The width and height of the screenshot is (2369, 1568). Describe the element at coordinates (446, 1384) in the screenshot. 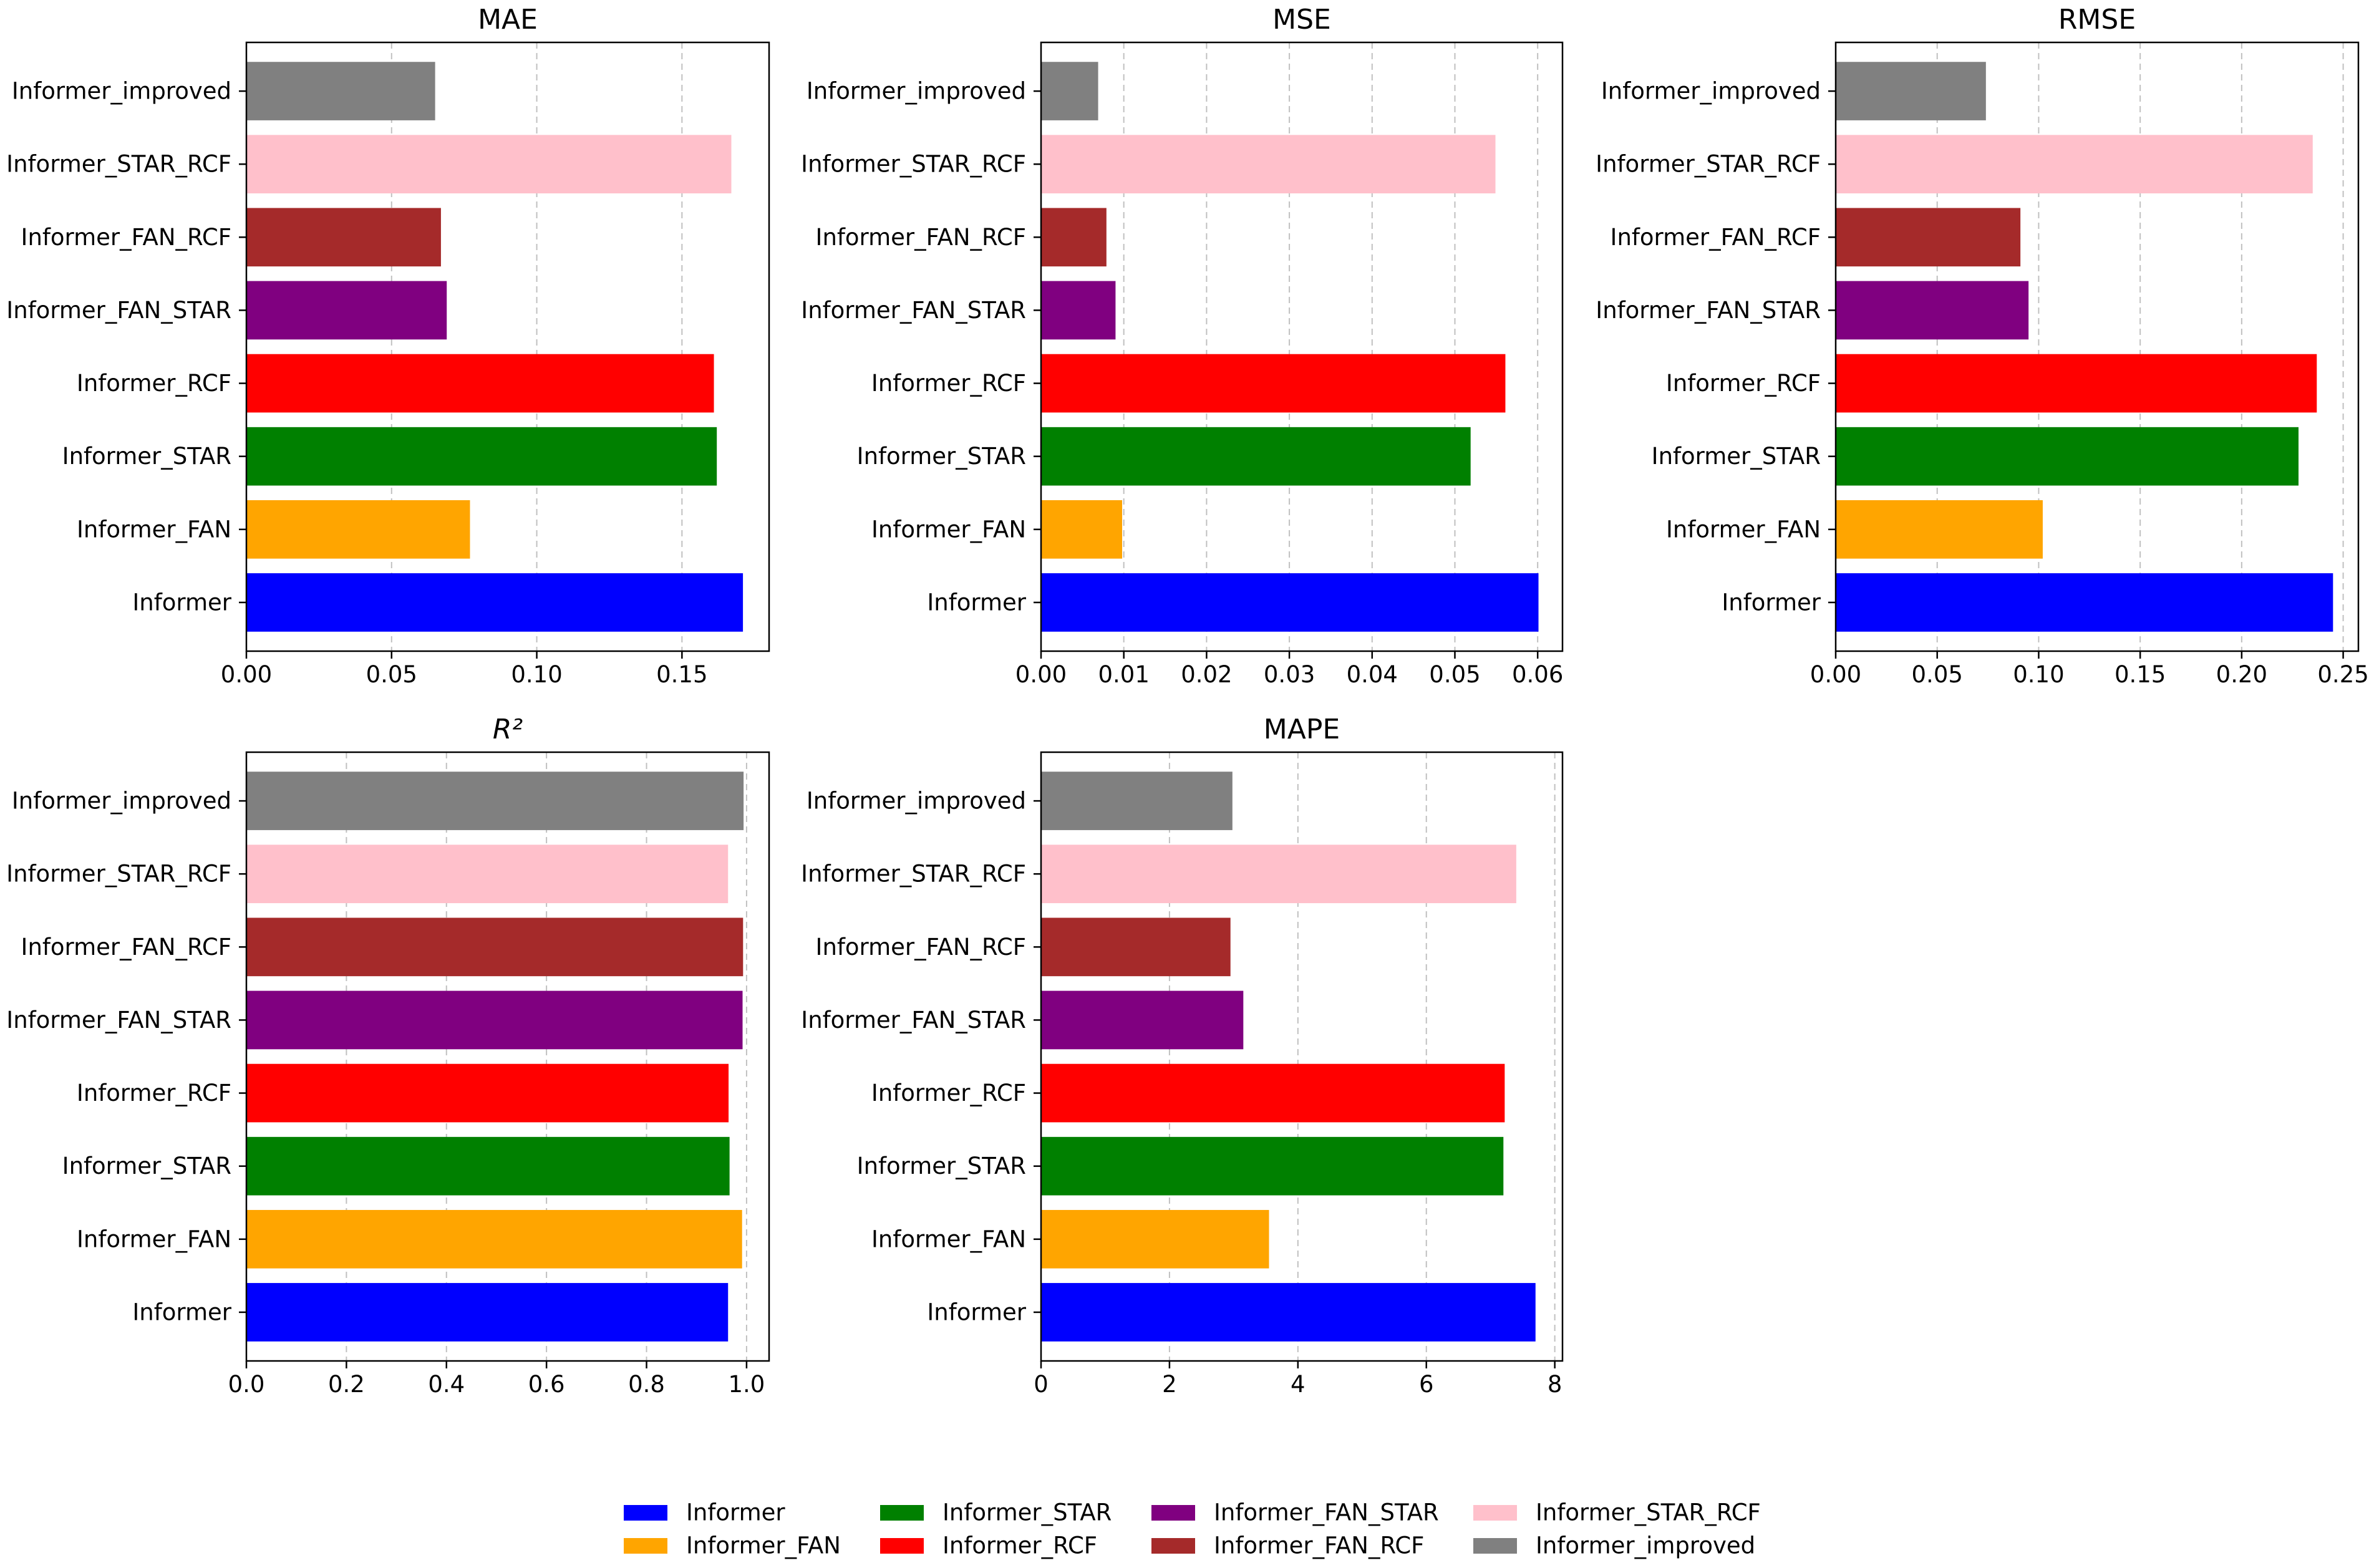

I see `x-tick-label: 0.4` at that location.